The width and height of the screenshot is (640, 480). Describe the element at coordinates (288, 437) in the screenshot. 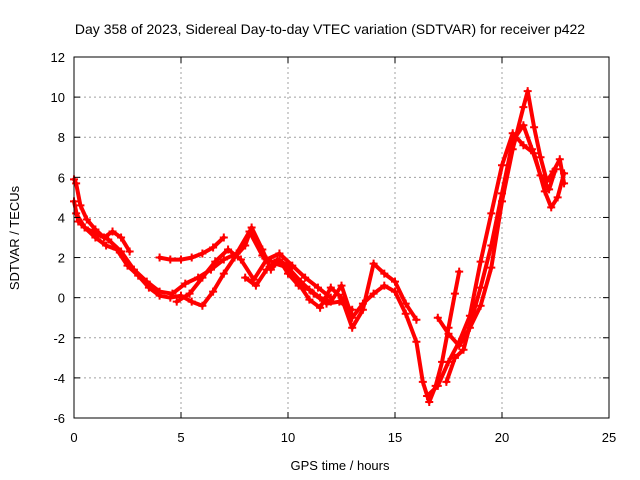

I see `x-tick-label: 10` at that location.